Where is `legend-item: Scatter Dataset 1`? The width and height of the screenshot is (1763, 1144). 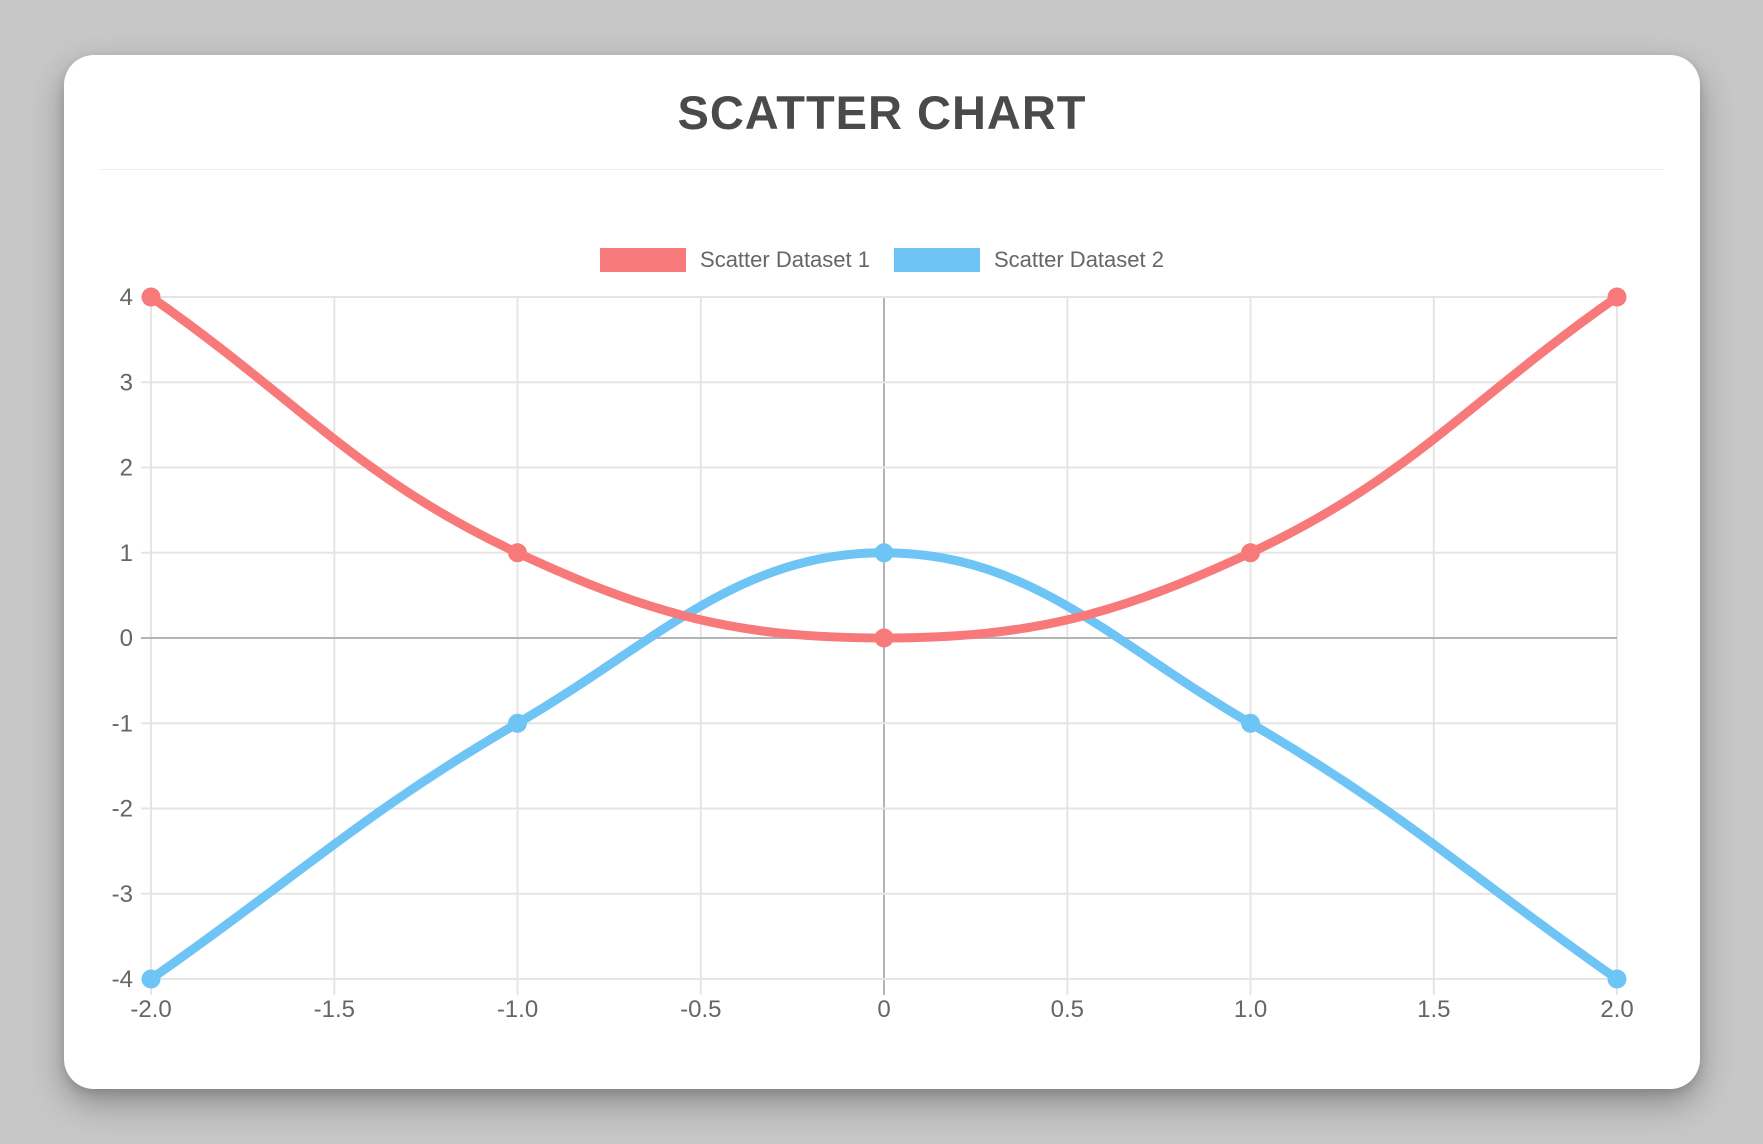
legend-item: Scatter Dataset 1 is located at coordinates (735, 260).